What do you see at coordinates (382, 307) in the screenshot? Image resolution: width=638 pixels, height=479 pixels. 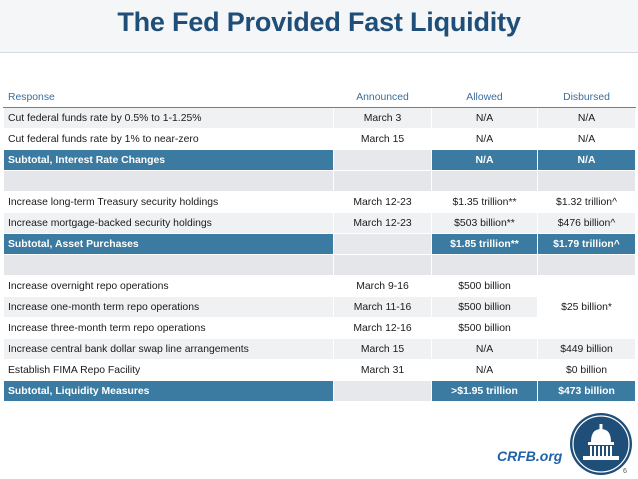 I see `announced-cell: March 11-16` at bounding box center [382, 307].